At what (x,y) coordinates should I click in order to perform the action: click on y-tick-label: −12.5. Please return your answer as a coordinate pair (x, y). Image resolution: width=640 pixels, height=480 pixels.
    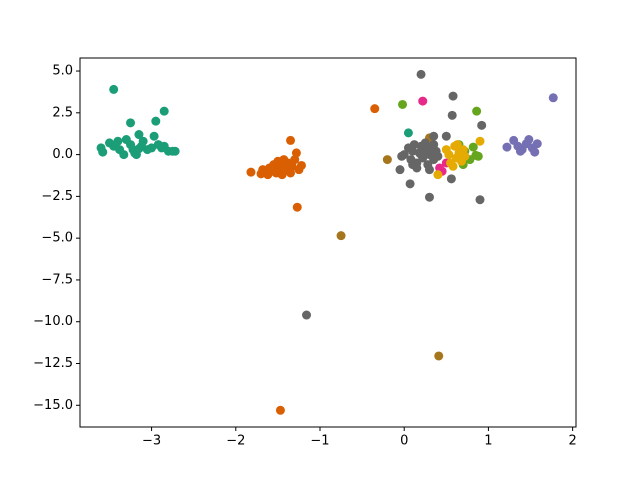
    Looking at the image, I should click on (53, 363).